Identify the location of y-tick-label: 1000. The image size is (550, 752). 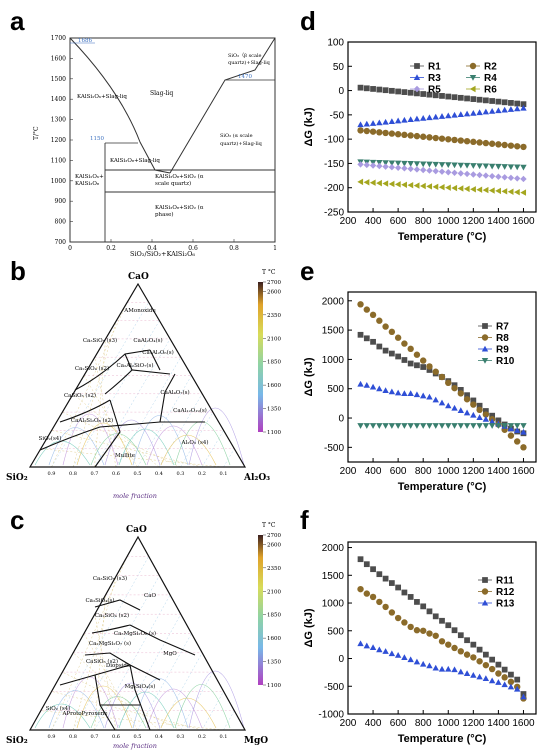
(333, 360).